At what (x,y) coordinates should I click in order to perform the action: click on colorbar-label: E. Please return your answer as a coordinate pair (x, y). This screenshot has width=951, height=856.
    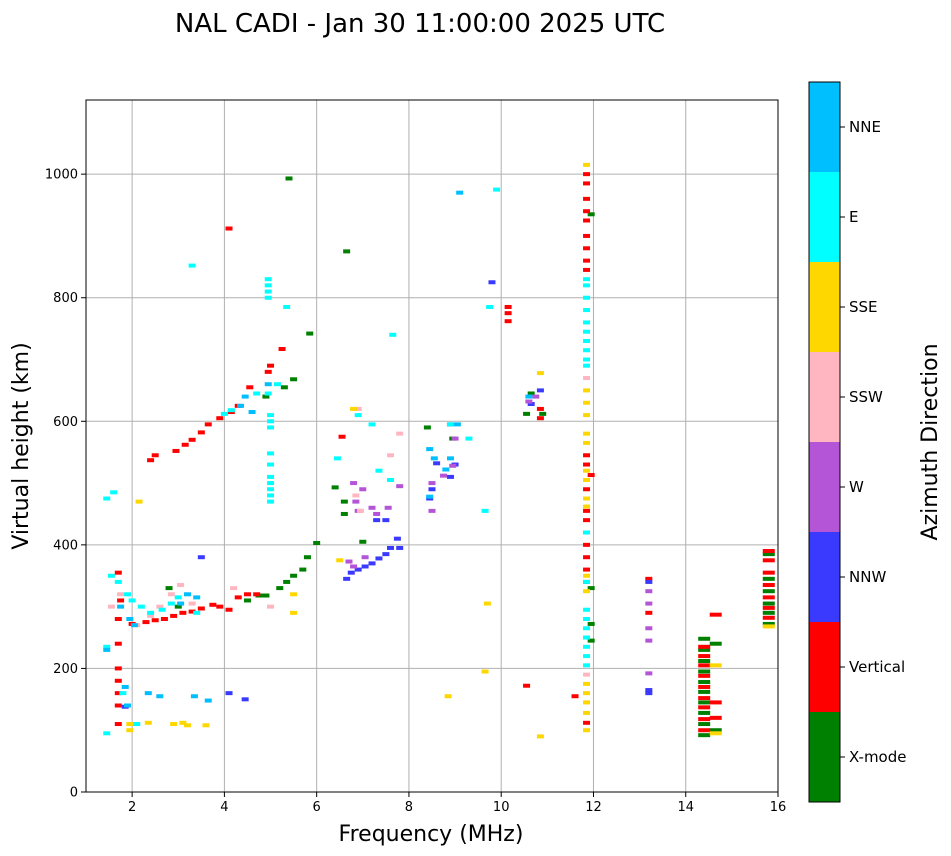
    Looking at the image, I should click on (853, 217).